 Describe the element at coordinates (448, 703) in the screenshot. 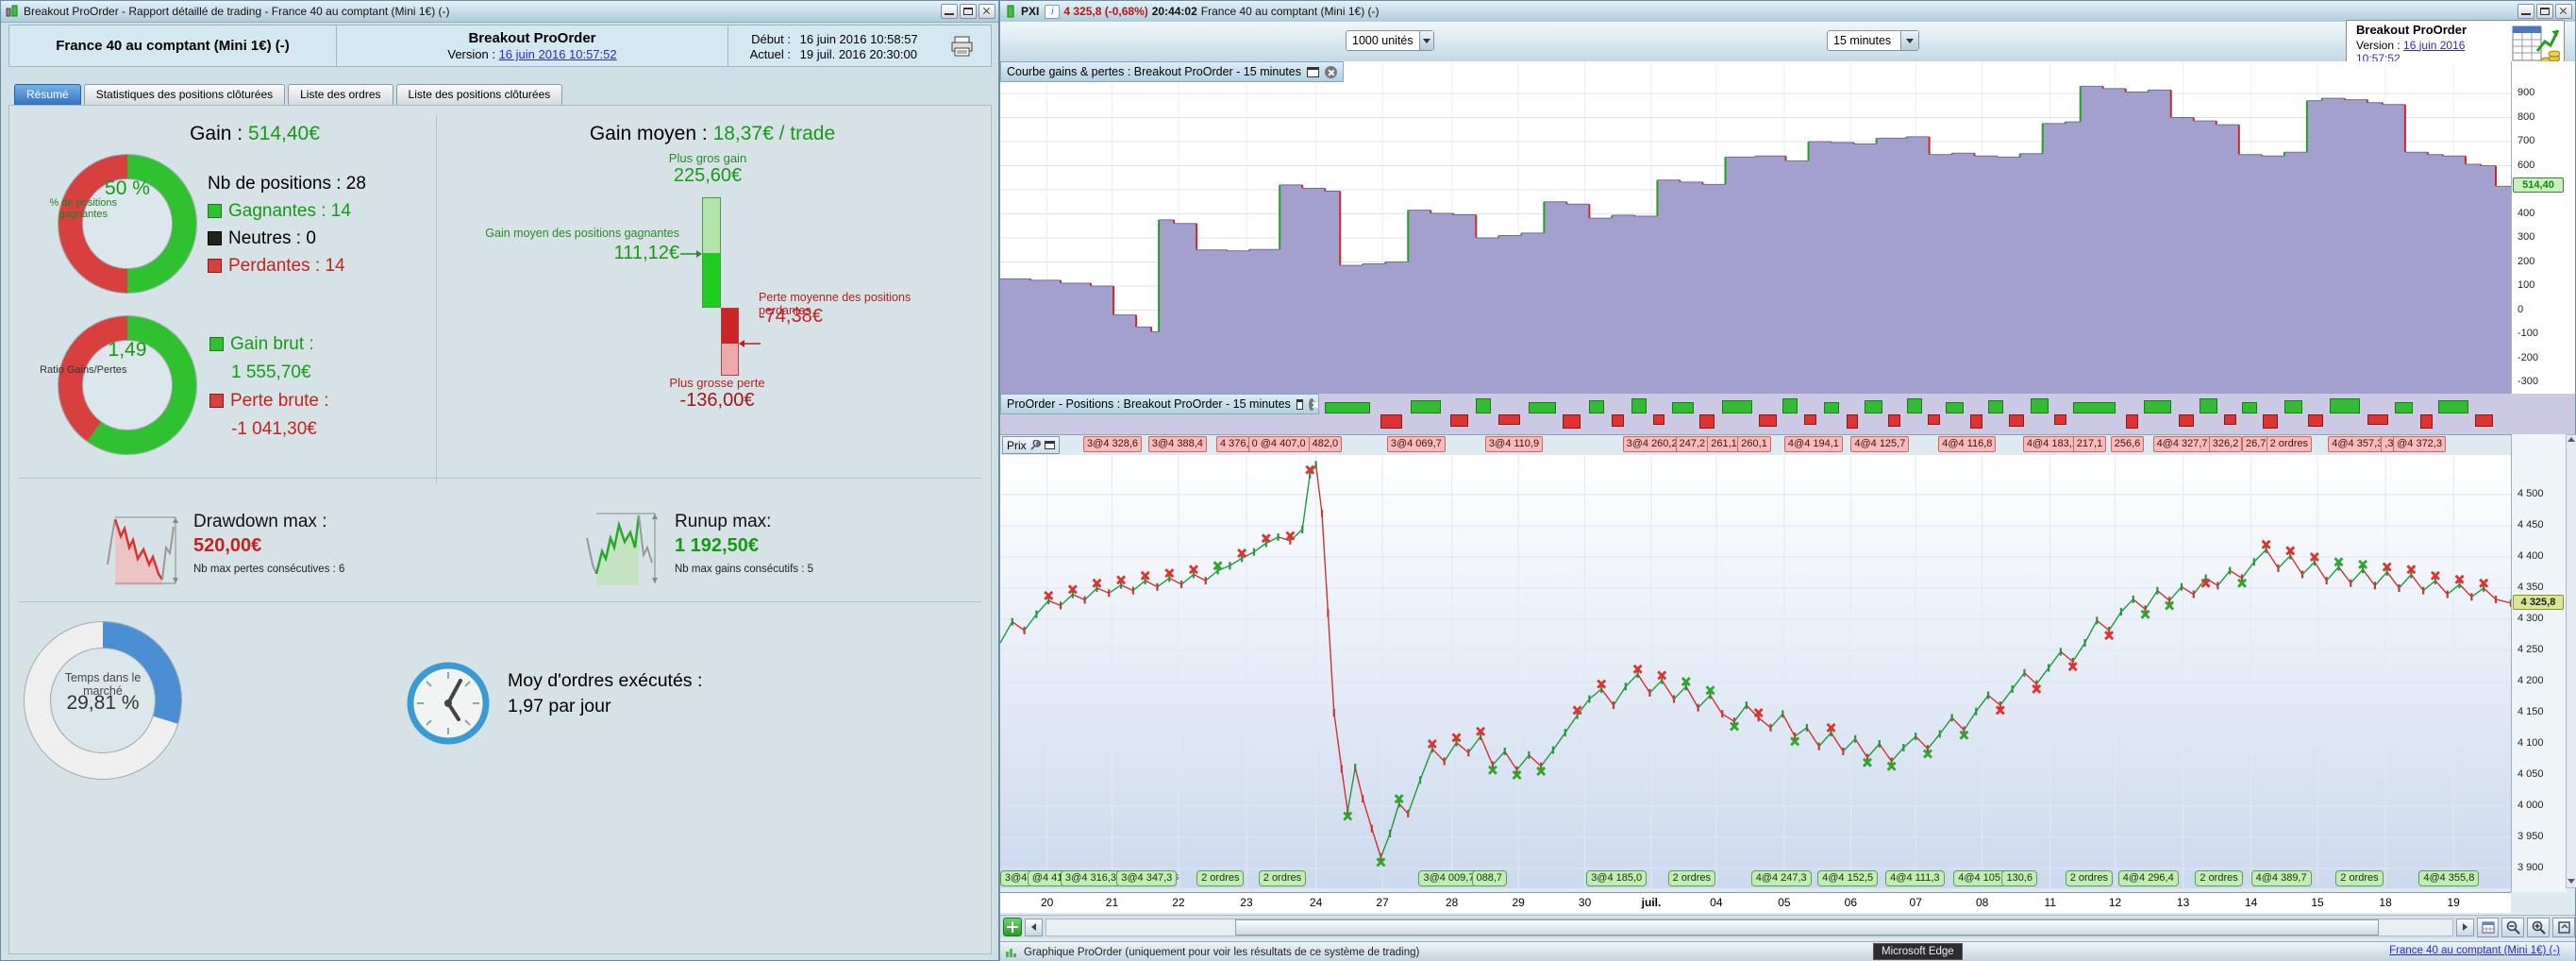

I see `clock-icon` at that location.